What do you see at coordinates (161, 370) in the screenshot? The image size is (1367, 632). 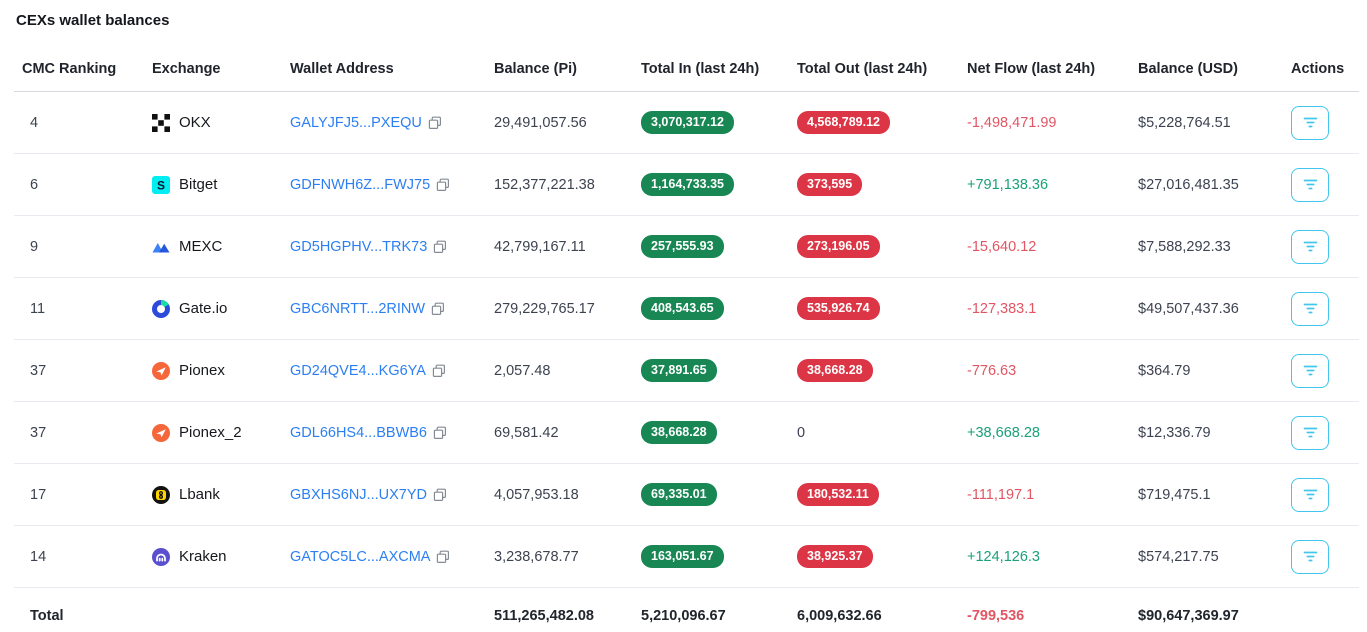 I see `pionex-icon` at bounding box center [161, 370].